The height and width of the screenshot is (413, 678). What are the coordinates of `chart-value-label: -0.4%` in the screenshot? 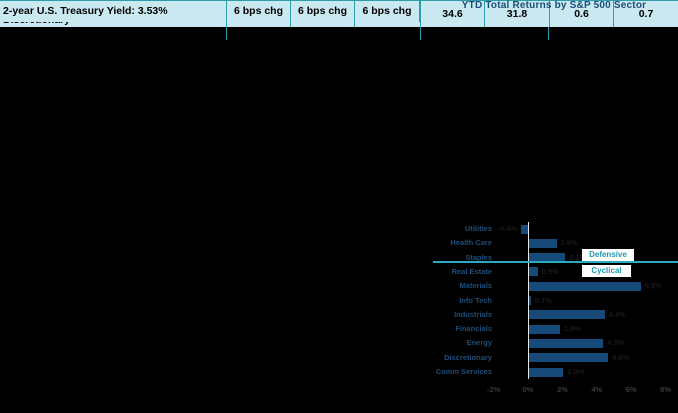 It's located at (507, 228).